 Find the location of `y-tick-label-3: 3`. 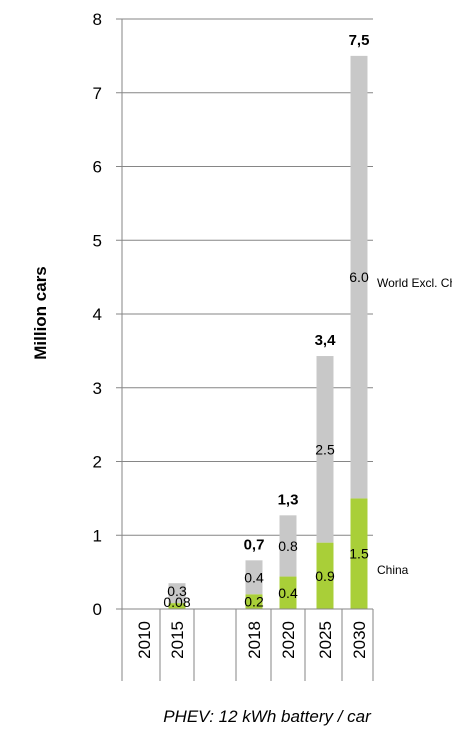

y-tick-label-3: 3 is located at coordinates (97, 388).